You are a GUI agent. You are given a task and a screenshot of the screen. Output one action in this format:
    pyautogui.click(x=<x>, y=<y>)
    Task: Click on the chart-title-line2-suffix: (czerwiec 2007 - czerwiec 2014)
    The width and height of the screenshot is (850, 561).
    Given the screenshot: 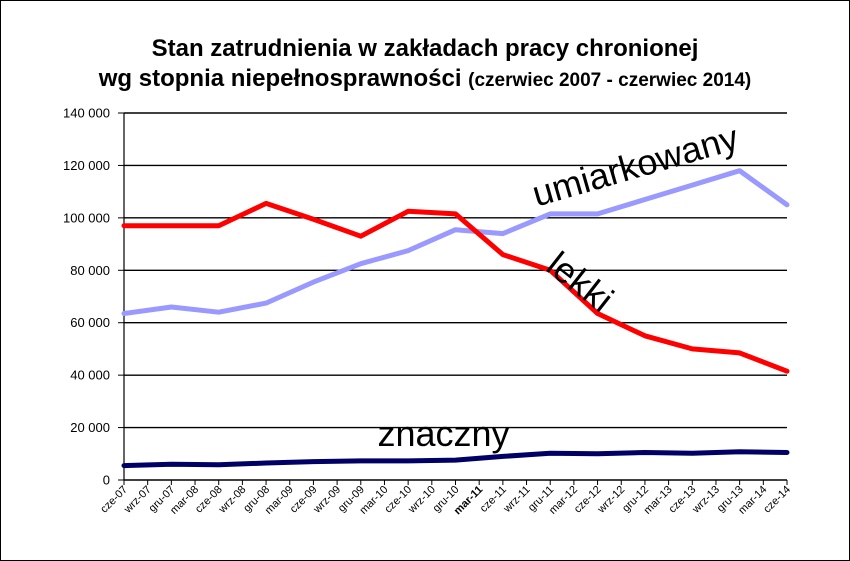 What is the action you would take?
    pyautogui.click(x=610, y=80)
    